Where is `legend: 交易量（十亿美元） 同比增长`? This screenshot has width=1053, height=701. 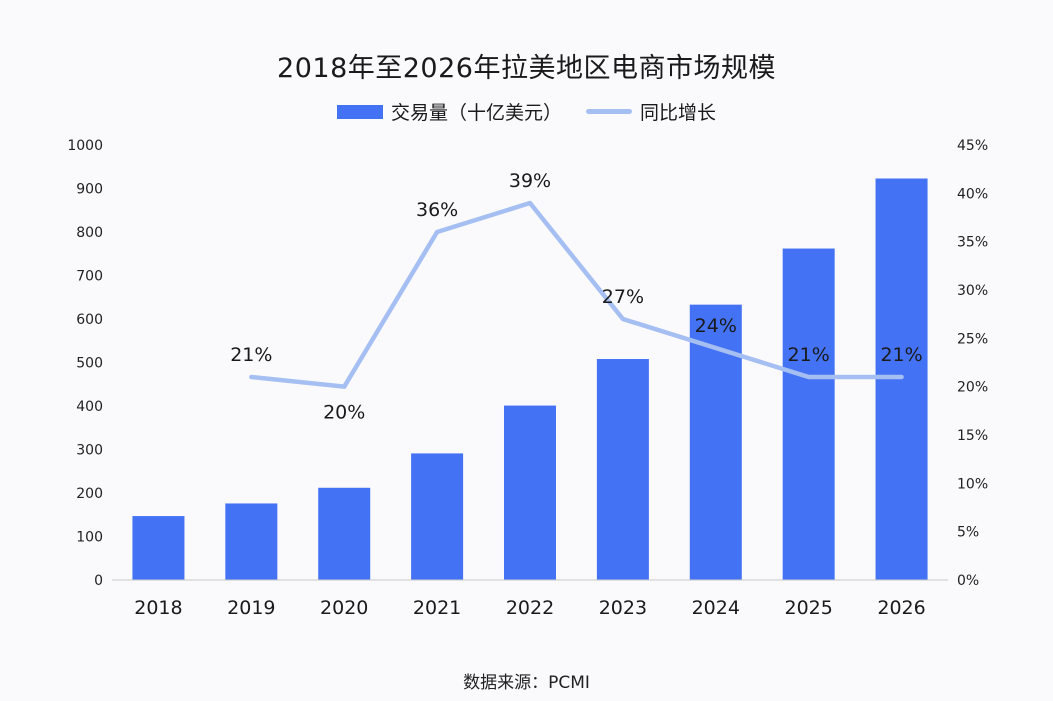
legend: 交易量（十亿美元） 同比增长 is located at coordinates (526, 111).